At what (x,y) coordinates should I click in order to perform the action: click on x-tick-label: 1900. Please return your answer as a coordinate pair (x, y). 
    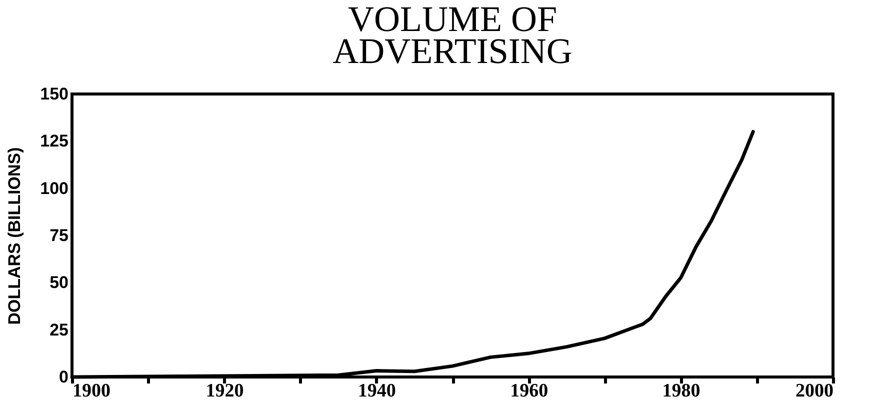
    Looking at the image, I should click on (91, 391).